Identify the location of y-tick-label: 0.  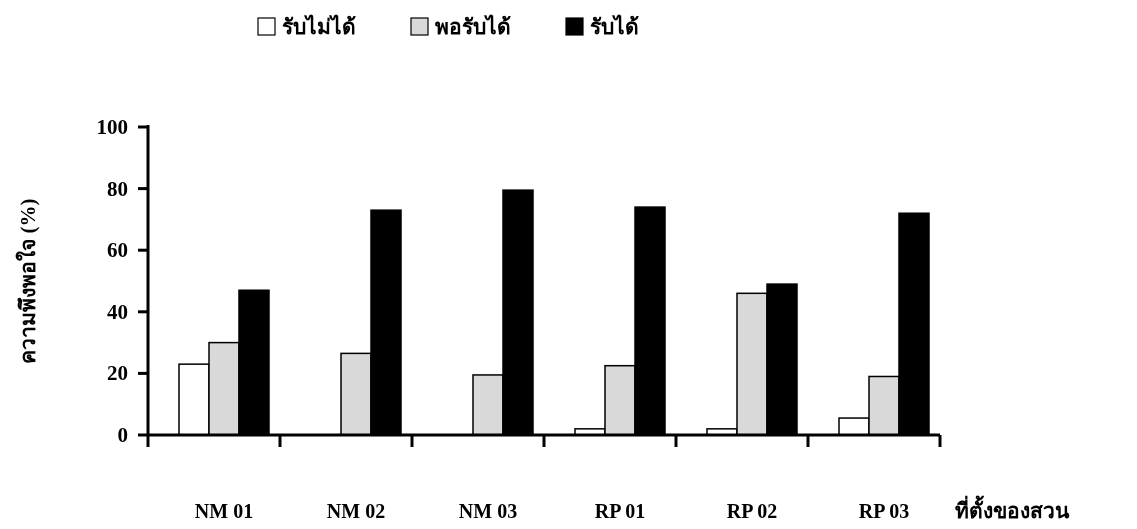
(122, 435).